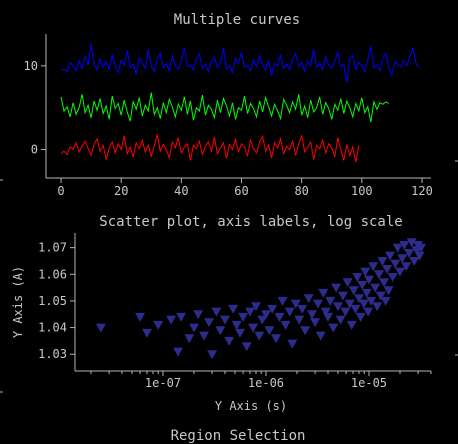 The height and width of the screenshot is (444, 458). I want to click on x-tick-label: 1e-07, so click(163, 383).